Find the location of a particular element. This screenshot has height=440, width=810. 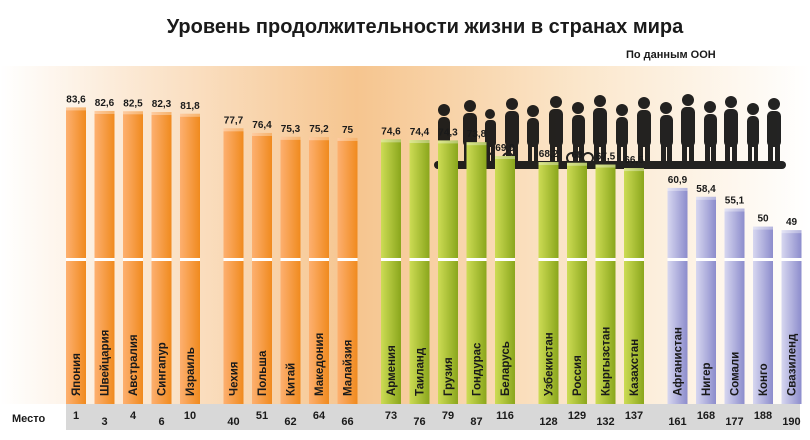

rank-value: 4 is located at coordinates (133, 416).